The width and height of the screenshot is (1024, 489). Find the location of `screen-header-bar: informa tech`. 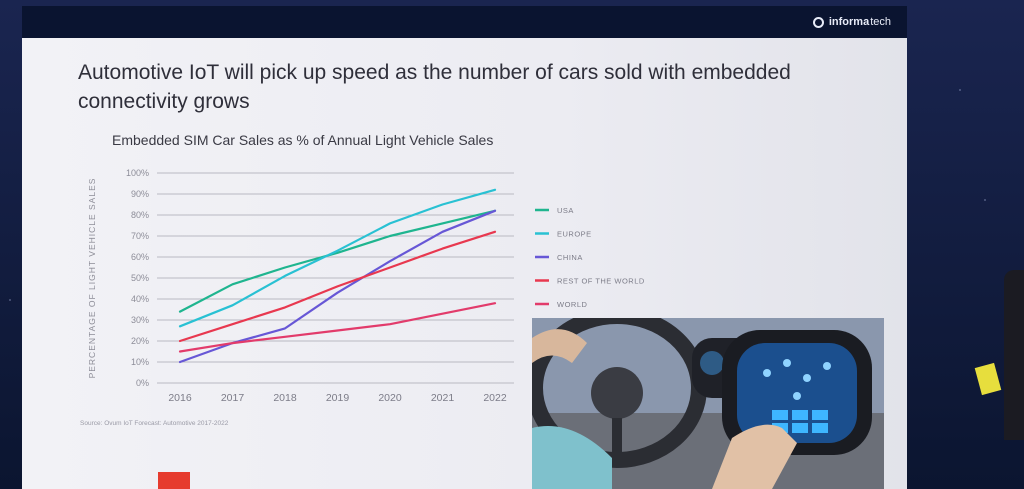

screen-header-bar: informa tech is located at coordinates (464, 22).